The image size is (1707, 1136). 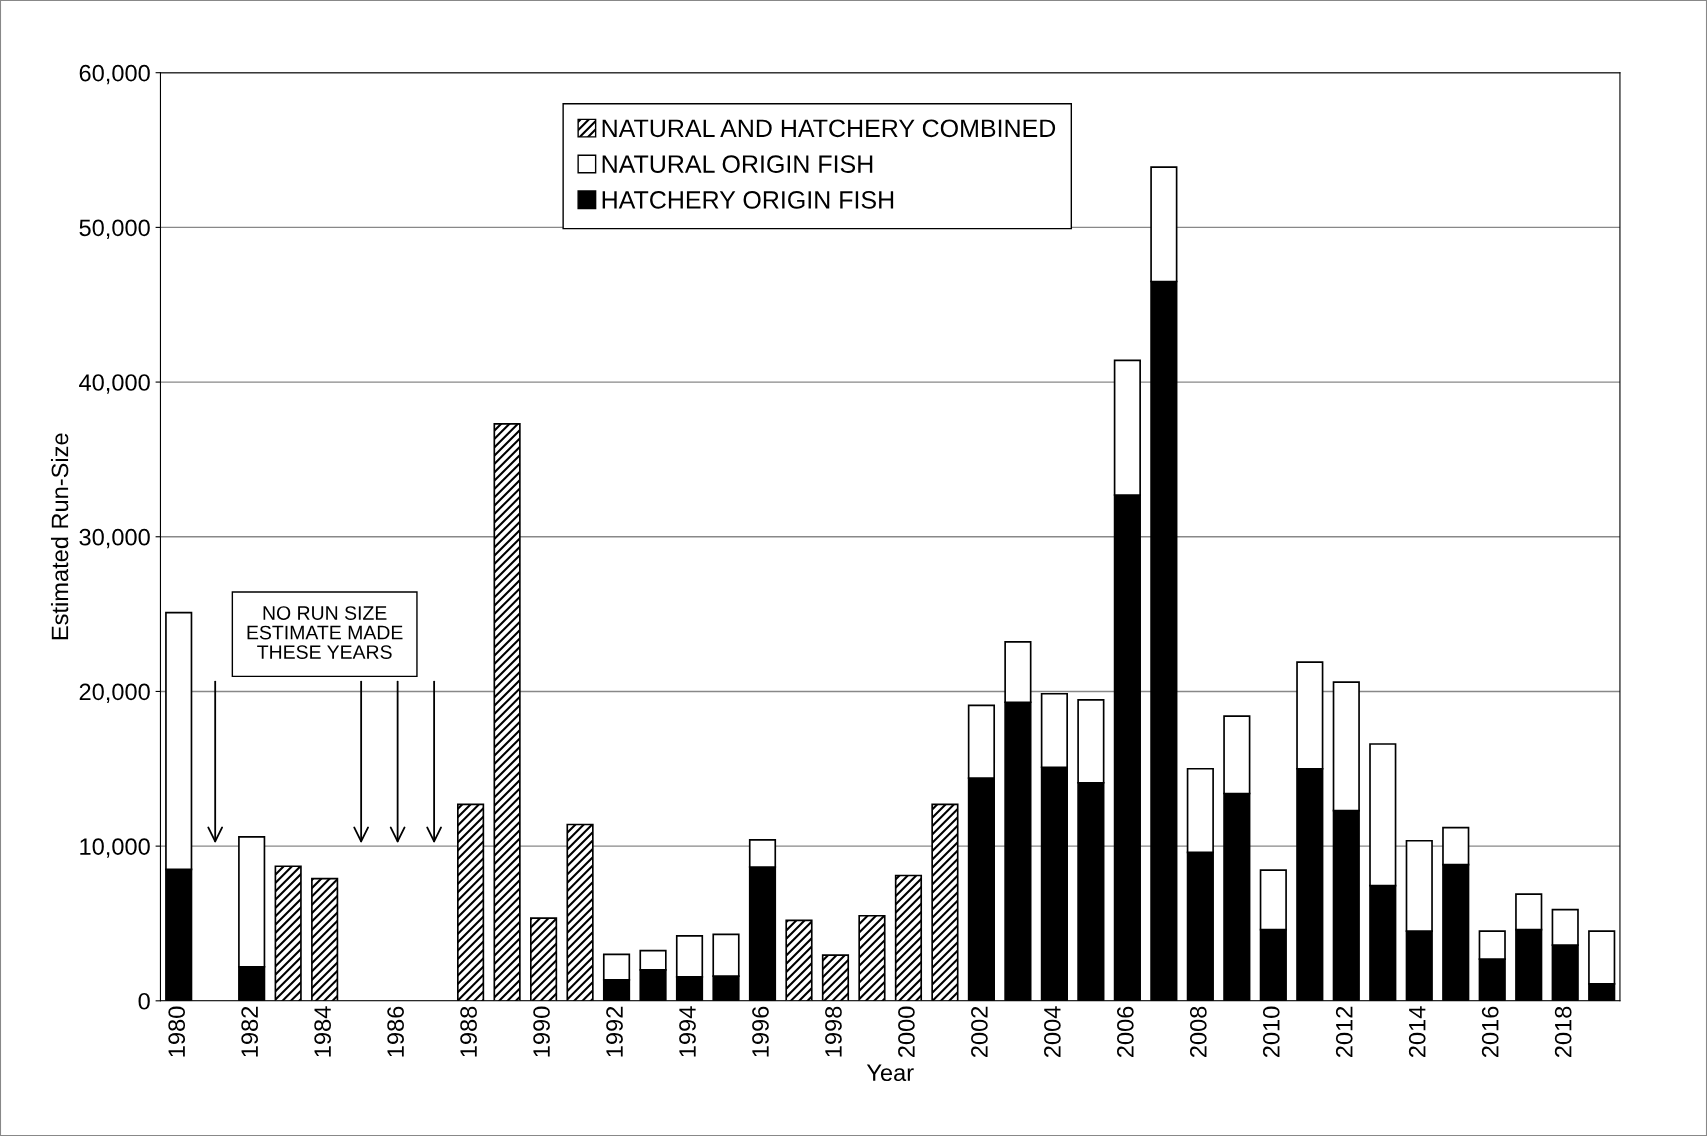 What do you see at coordinates (177, 1031) in the screenshot?
I see `x-tick-label: 1980` at bounding box center [177, 1031].